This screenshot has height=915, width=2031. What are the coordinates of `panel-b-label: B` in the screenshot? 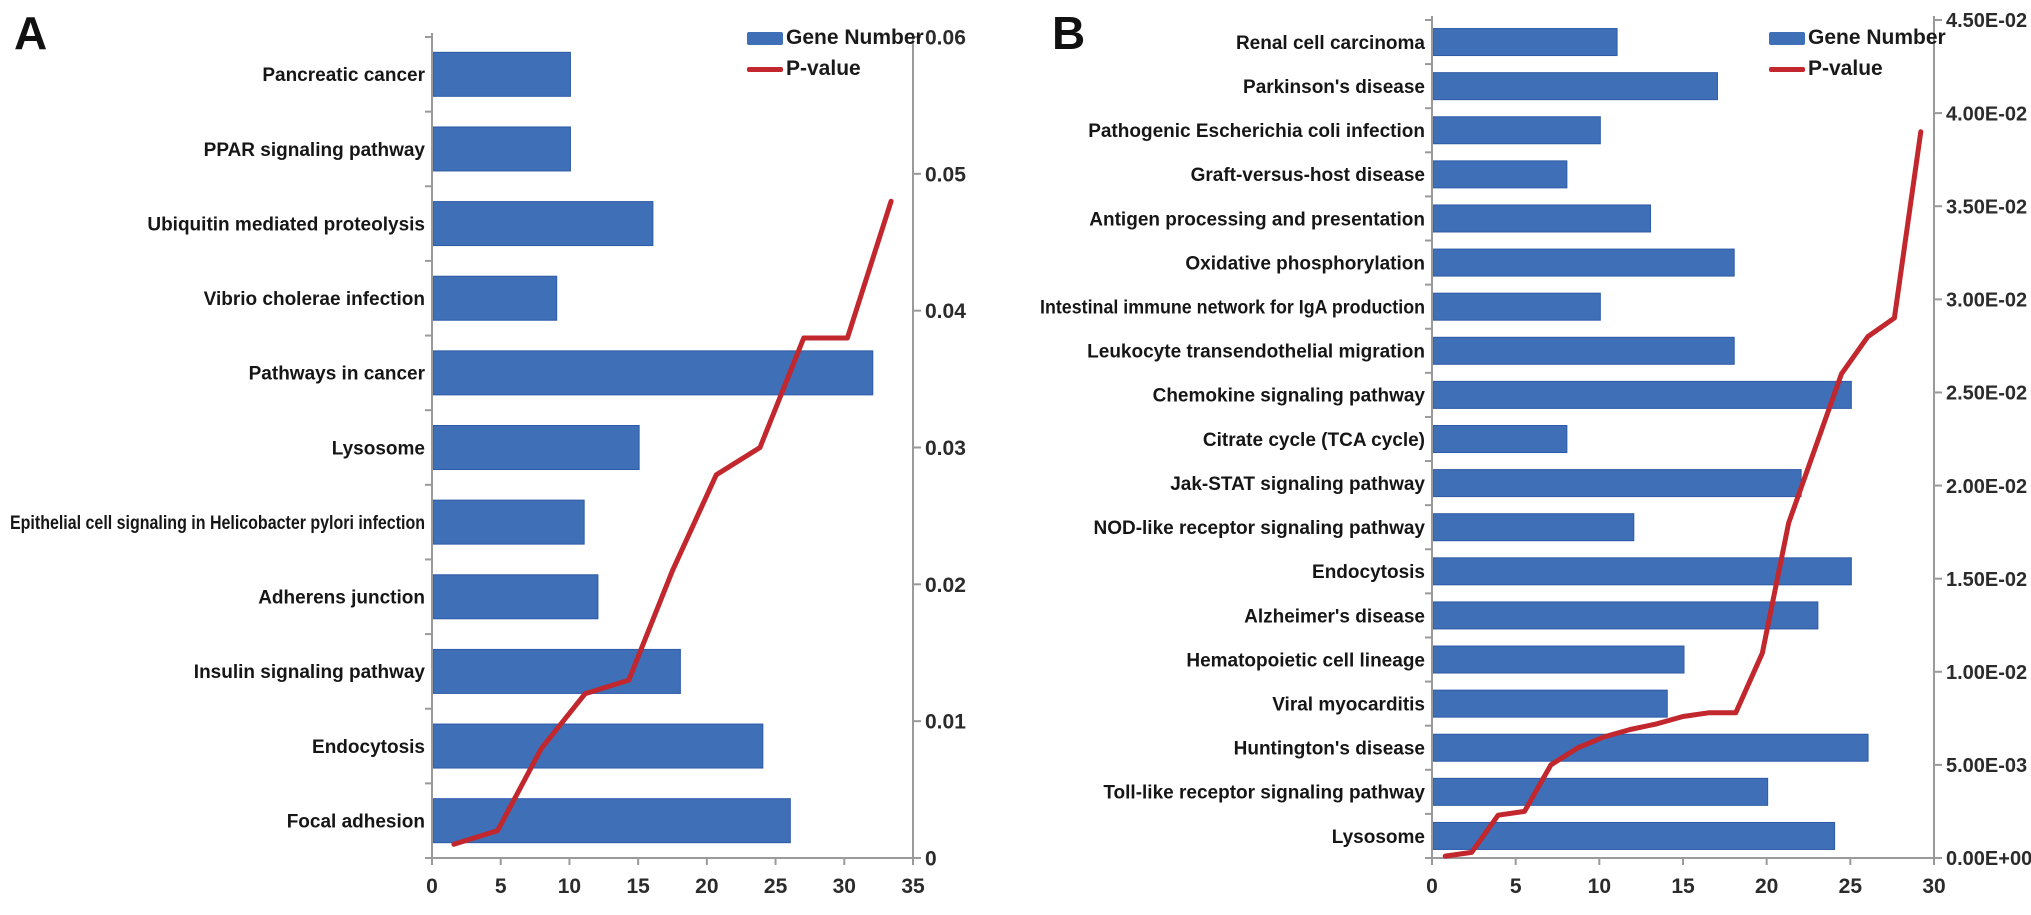 It's located at (1069, 33).